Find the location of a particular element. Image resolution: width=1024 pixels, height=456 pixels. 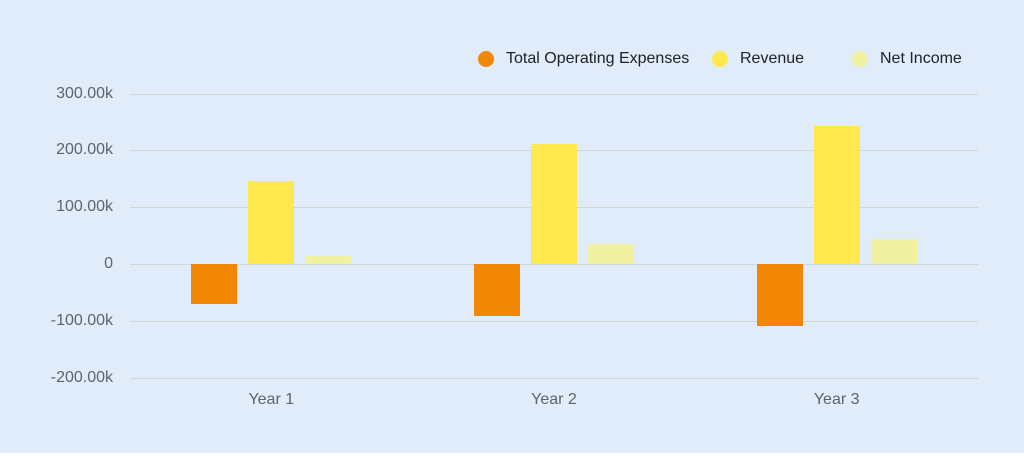

gridline-300.00k is located at coordinates (554, 94).